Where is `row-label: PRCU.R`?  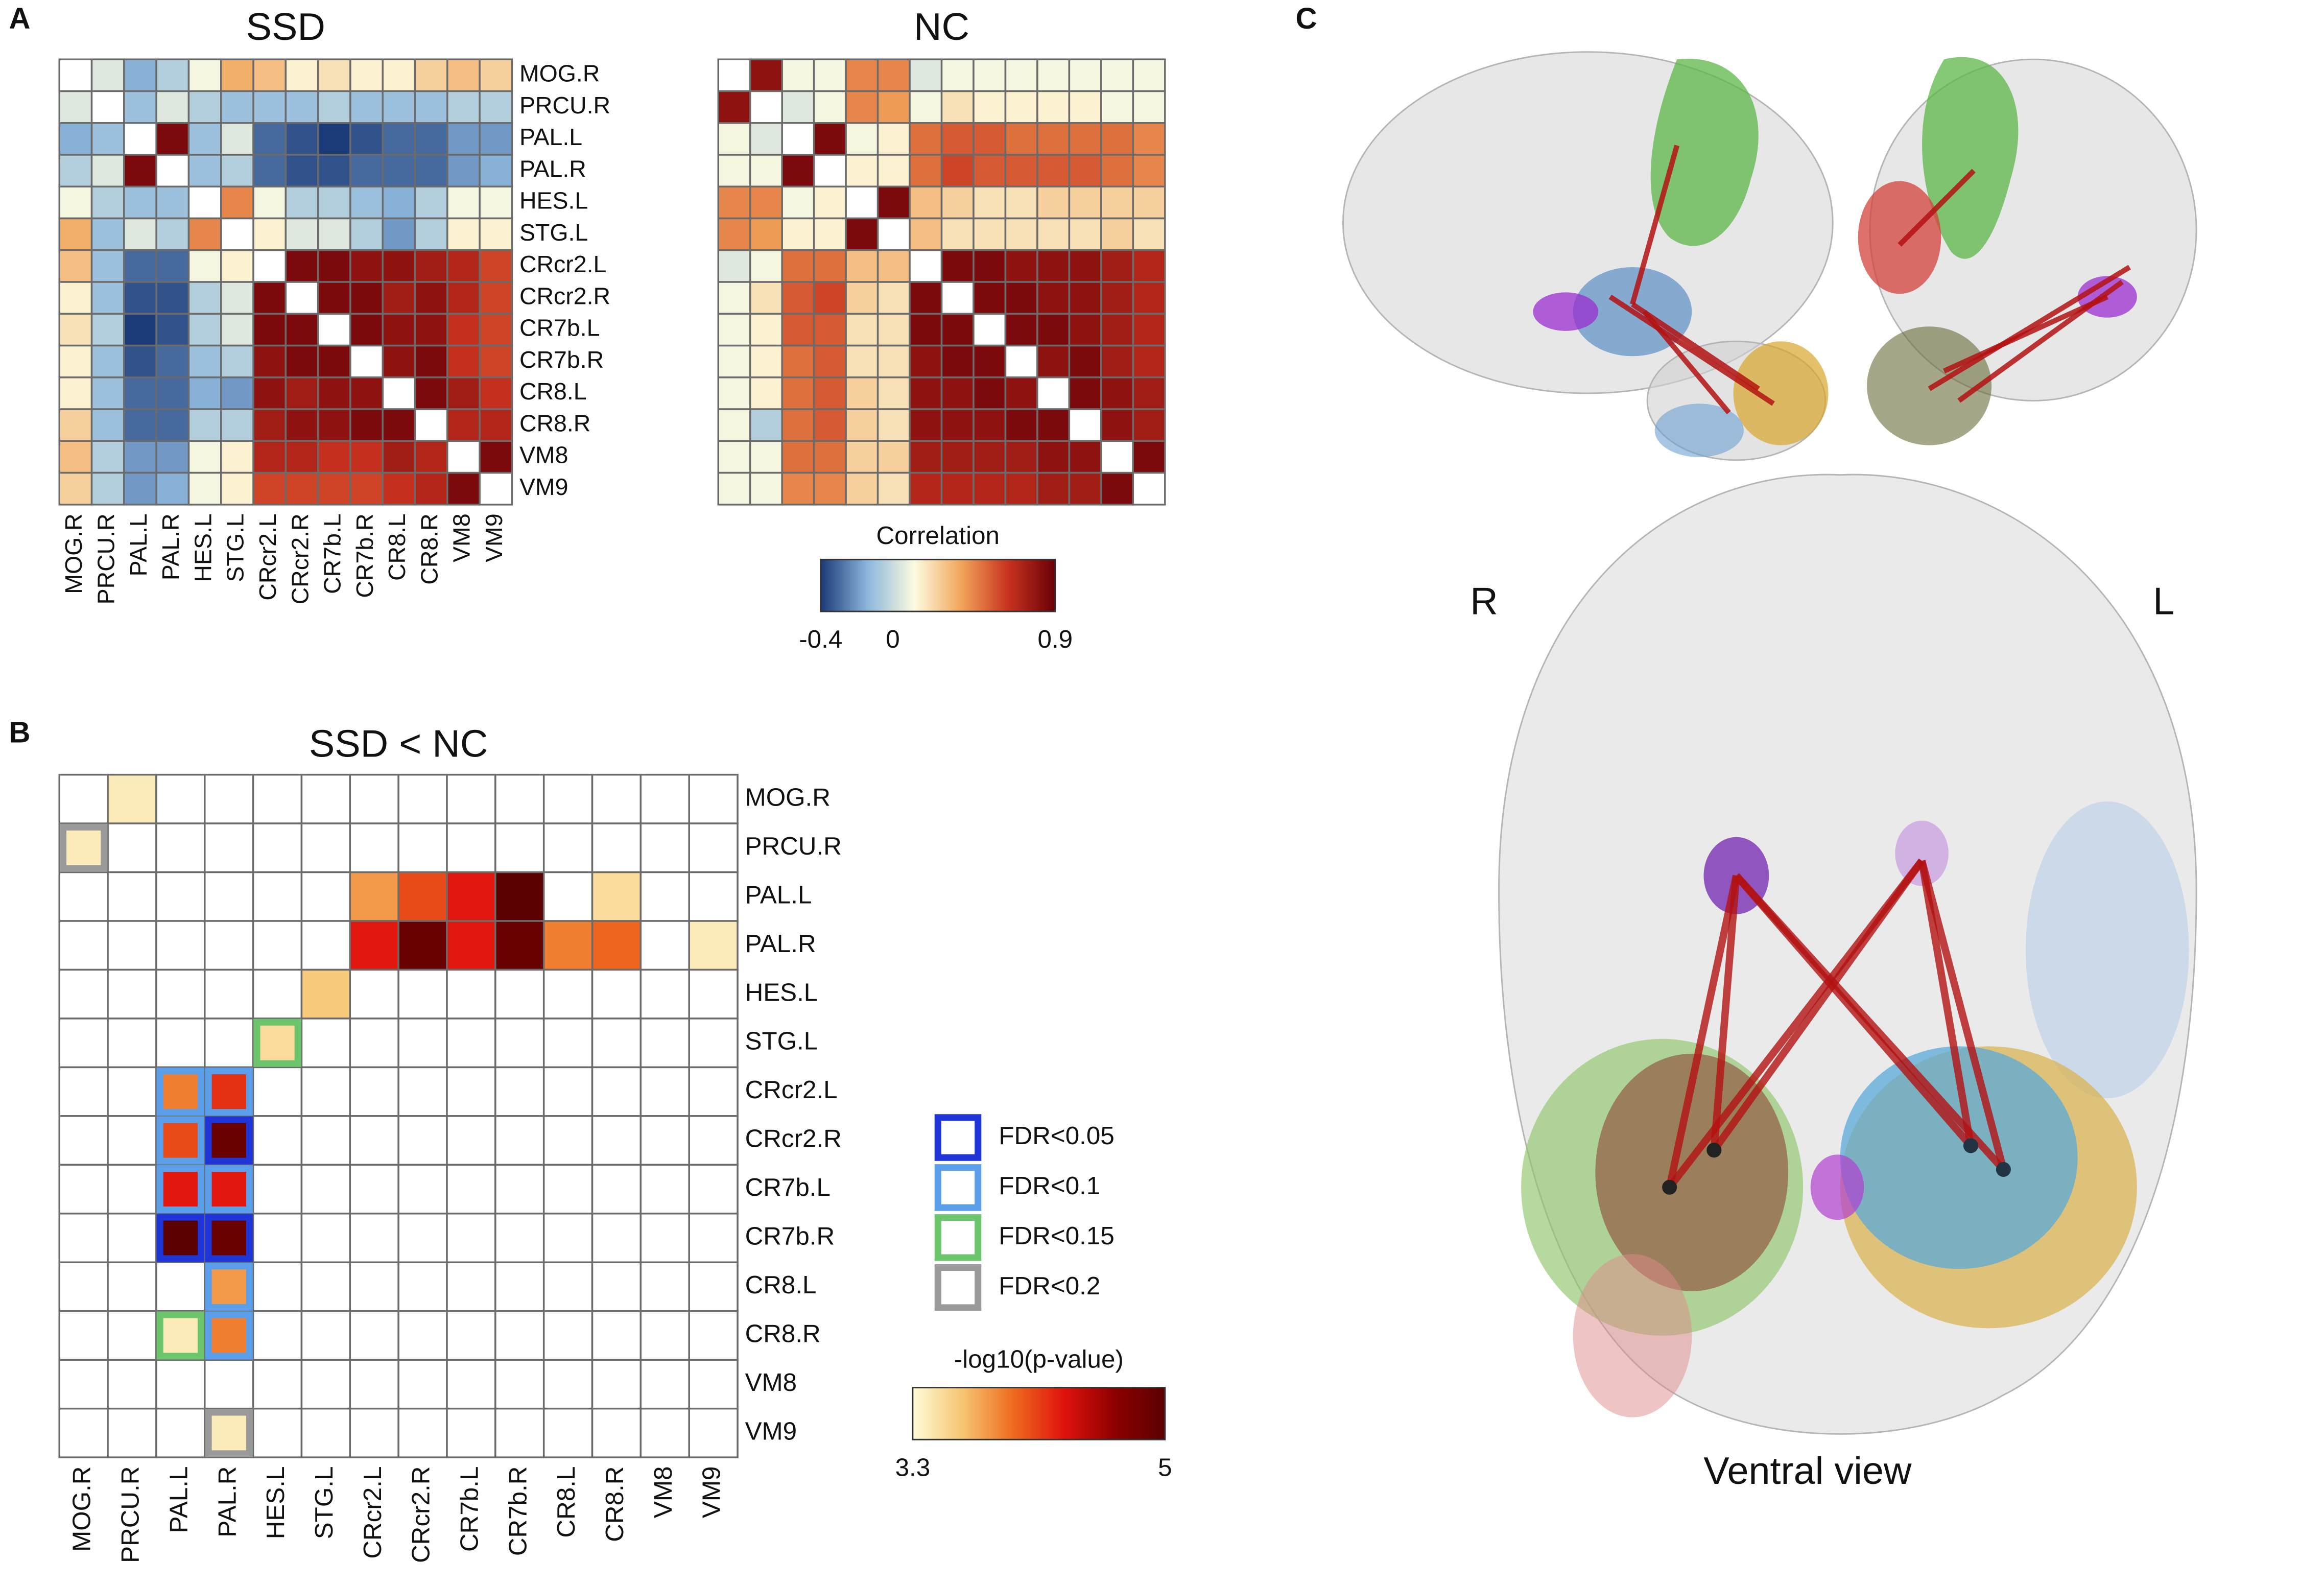
row-label: PRCU.R is located at coordinates (793, 846).